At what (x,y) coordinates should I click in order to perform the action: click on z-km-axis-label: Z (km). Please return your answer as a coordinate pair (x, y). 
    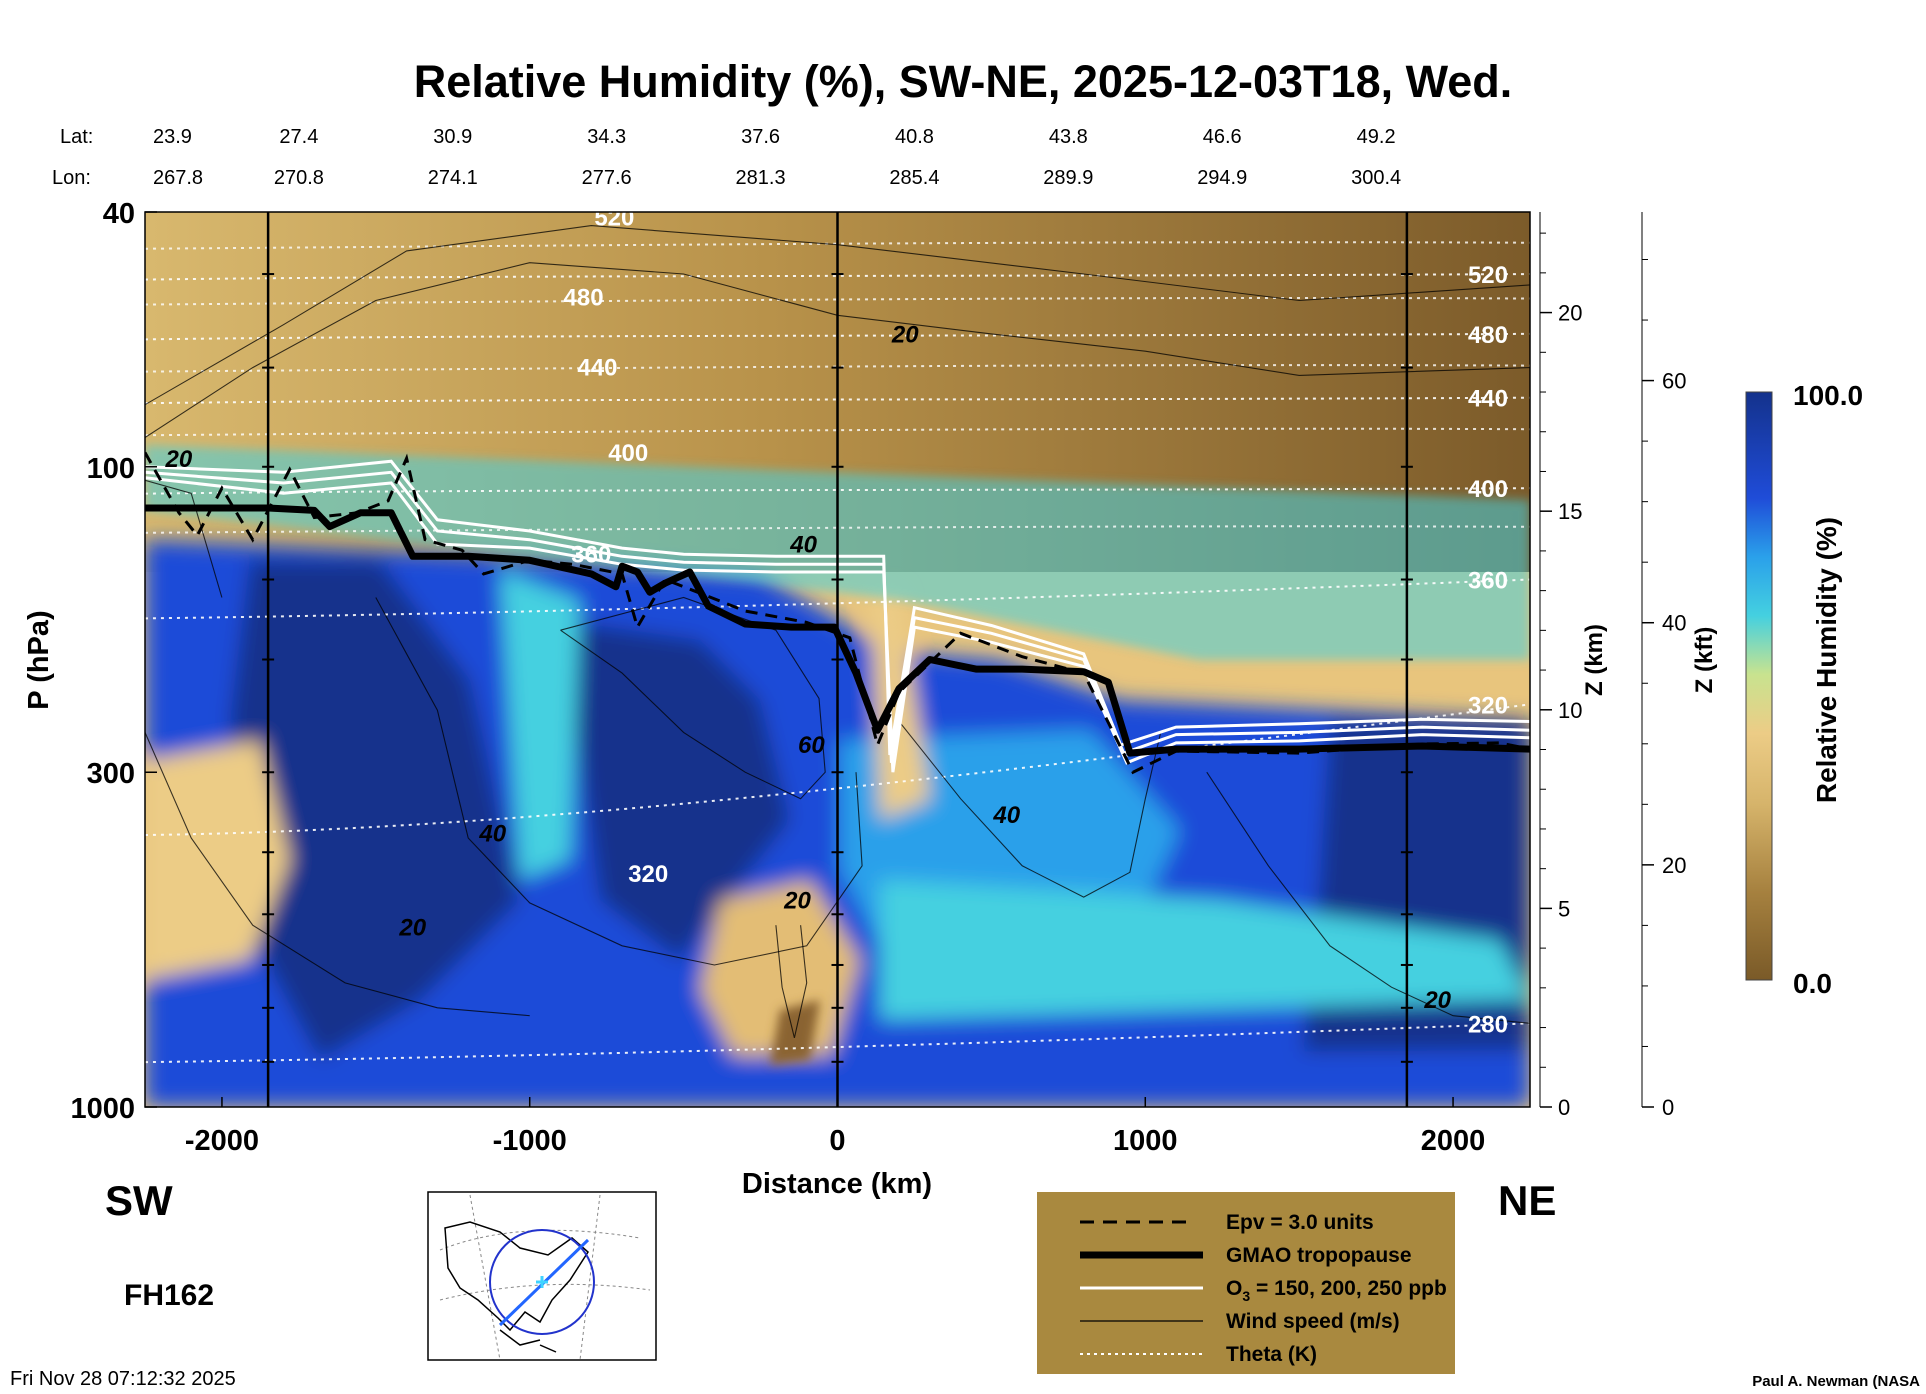
    Looking at the image, I should click on (1594, 660).